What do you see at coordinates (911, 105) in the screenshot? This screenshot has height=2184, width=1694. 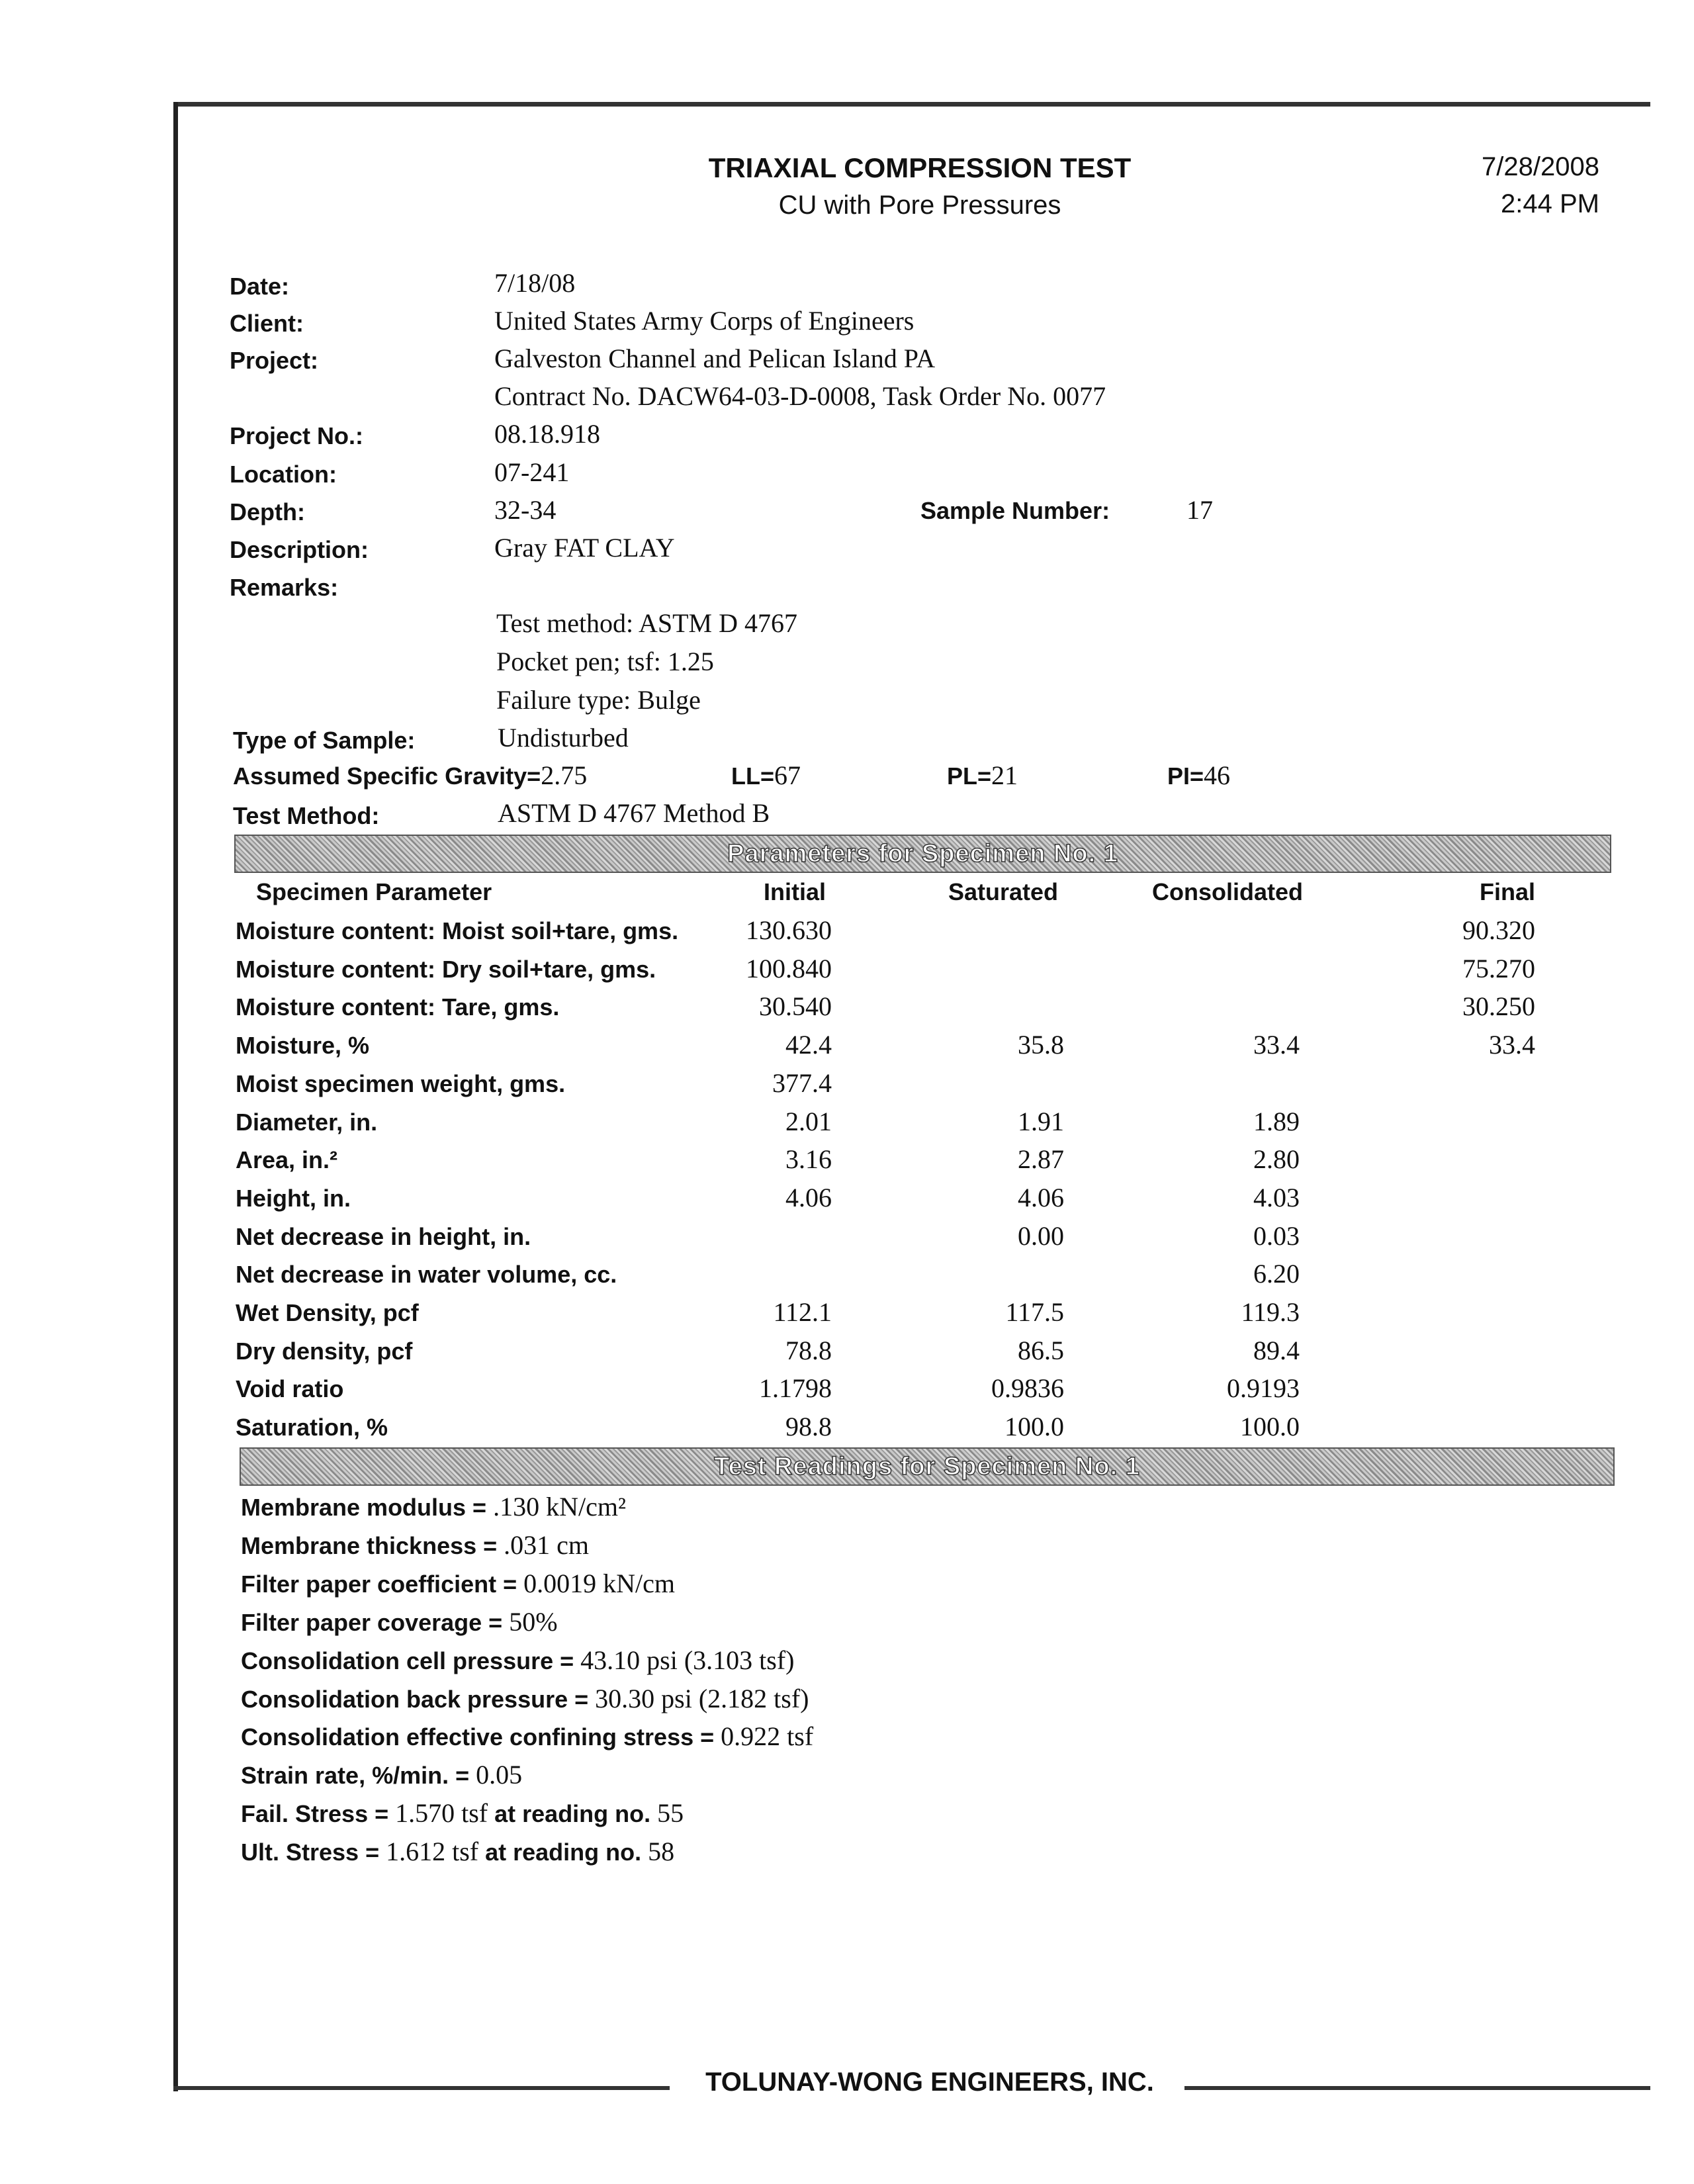 I see `frame-border-top` at bounding box center [911, 105].